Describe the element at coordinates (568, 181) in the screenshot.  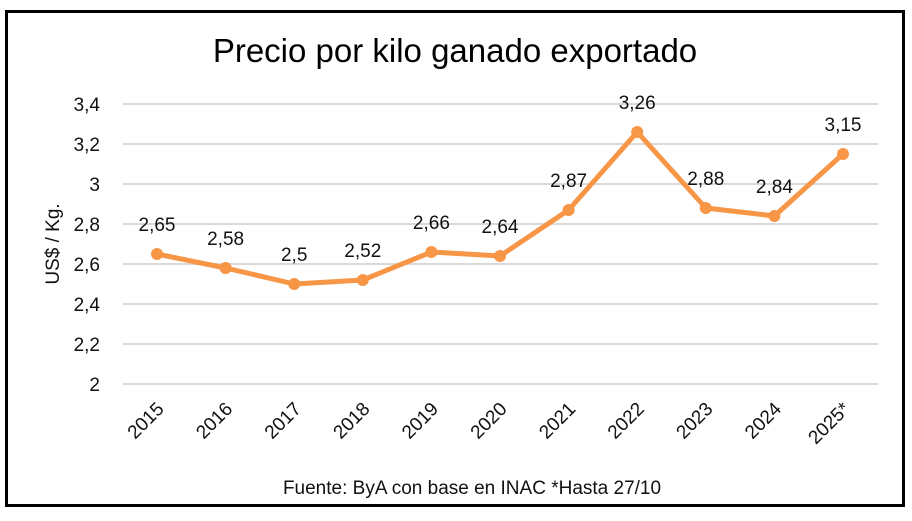
I see `data-label: 2,87` at that location.